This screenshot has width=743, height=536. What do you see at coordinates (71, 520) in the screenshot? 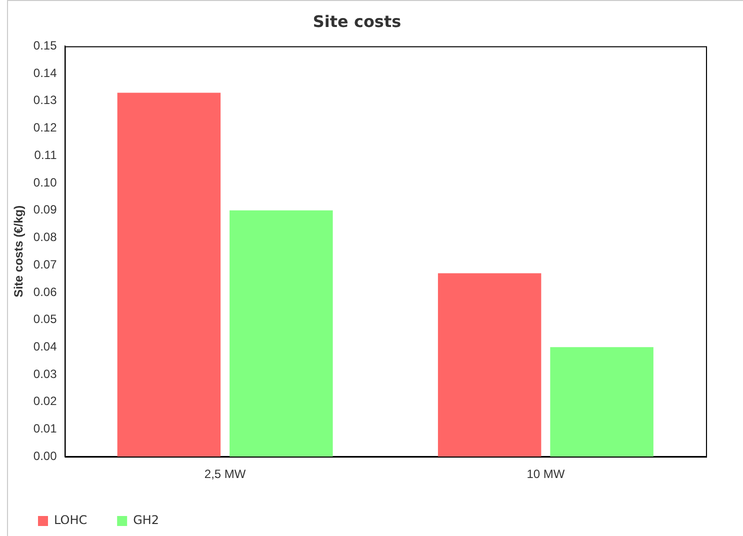
I see `legend-label: LOHC` at bounding box center [71, 520].